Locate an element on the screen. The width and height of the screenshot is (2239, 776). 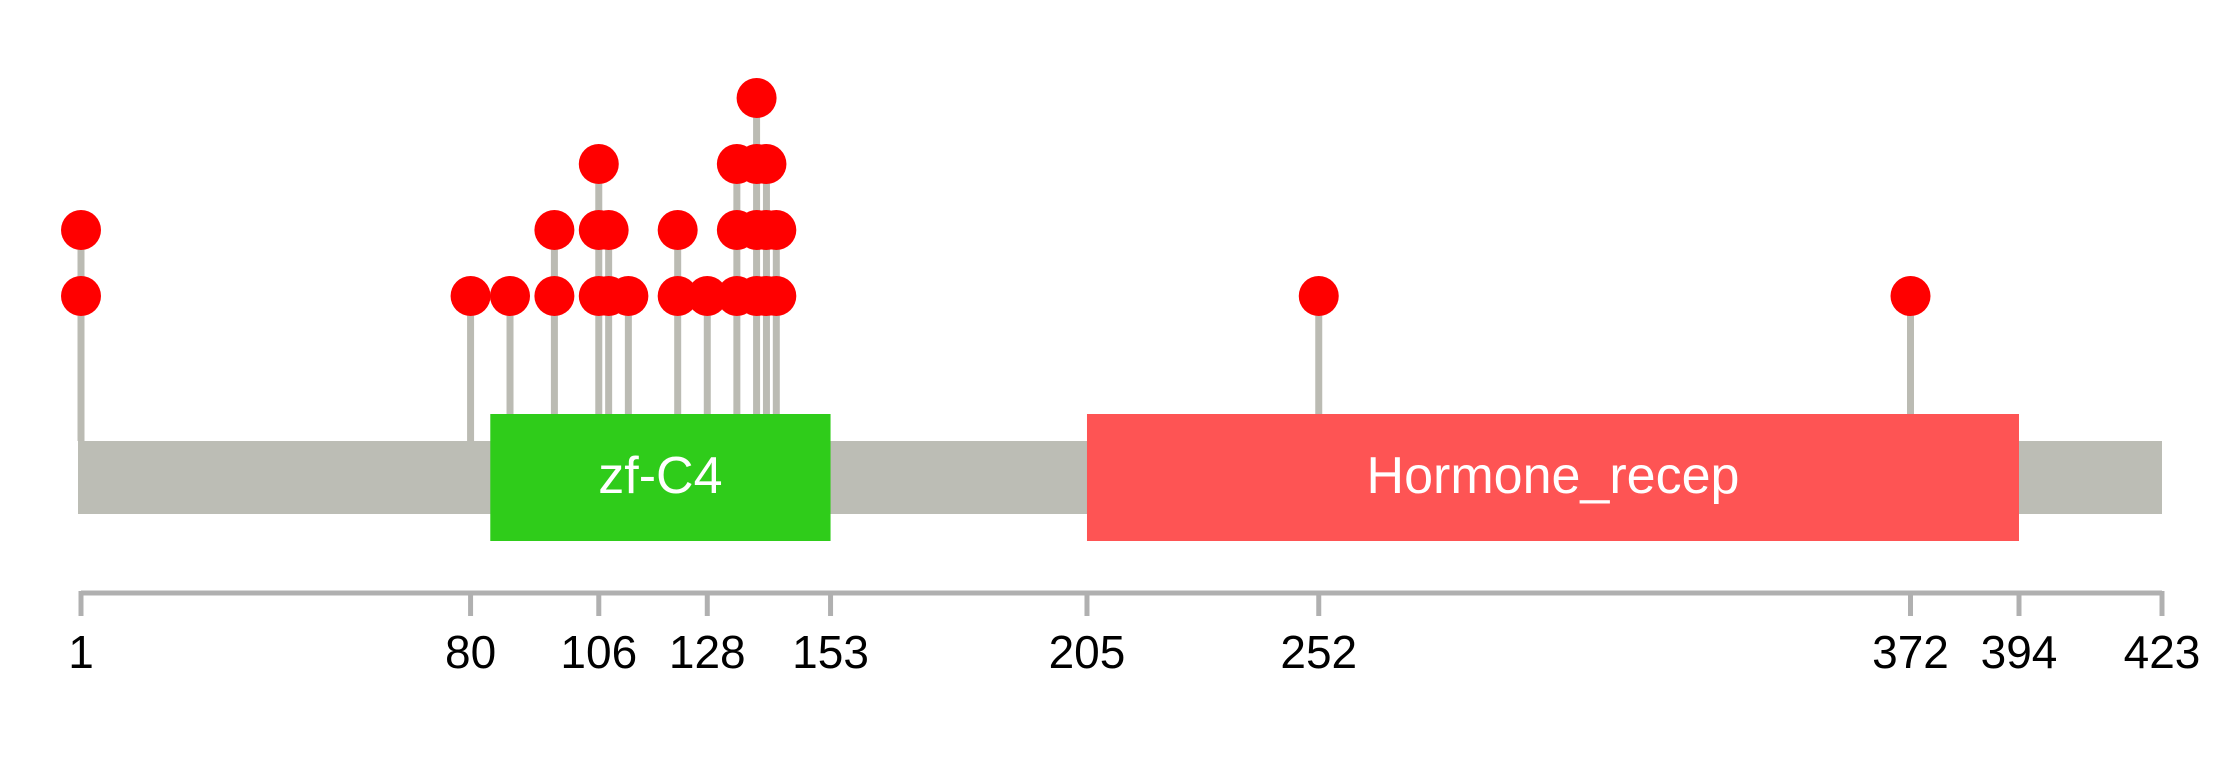
x-tick-label: 1 is located at coordinates (81, 652).